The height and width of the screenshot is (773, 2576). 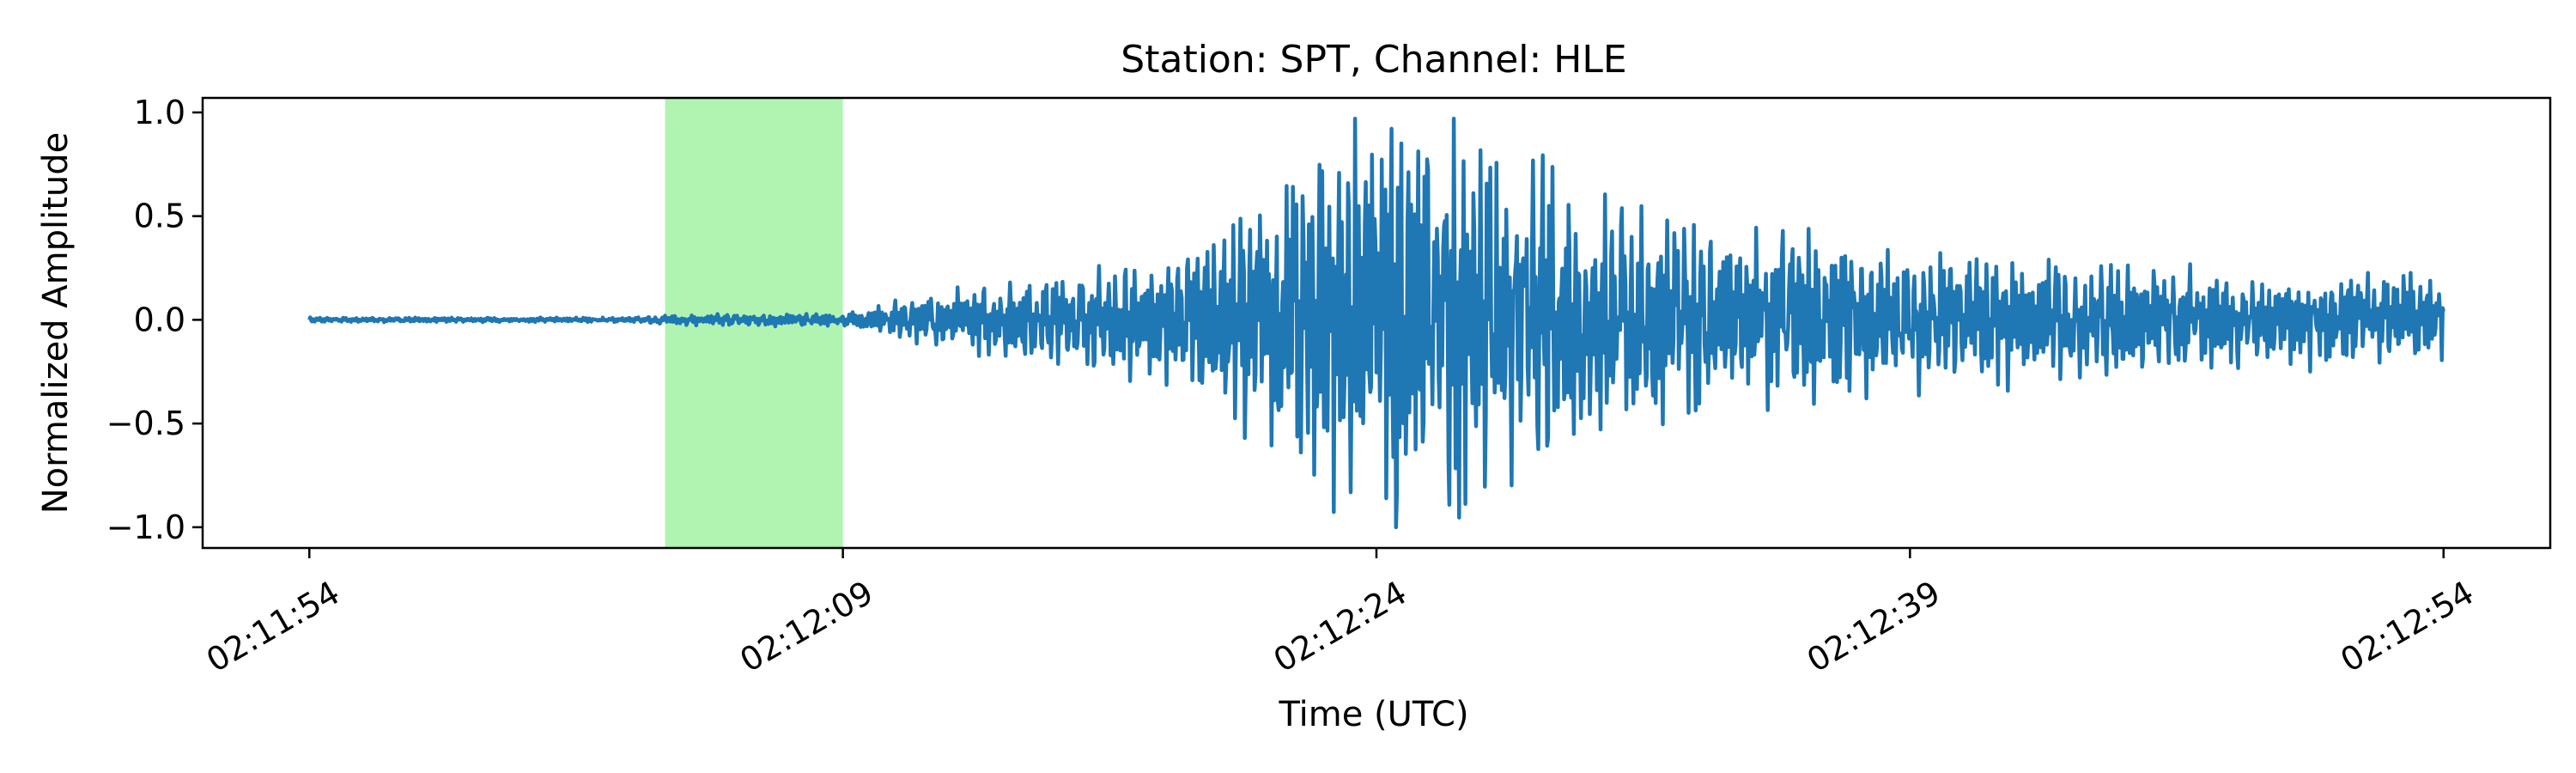 What do you see at coordinates (1340, 626) in the screenshot?
I see `x-tick-label-2: 02:12:24` at bounding box center [1340, 626].